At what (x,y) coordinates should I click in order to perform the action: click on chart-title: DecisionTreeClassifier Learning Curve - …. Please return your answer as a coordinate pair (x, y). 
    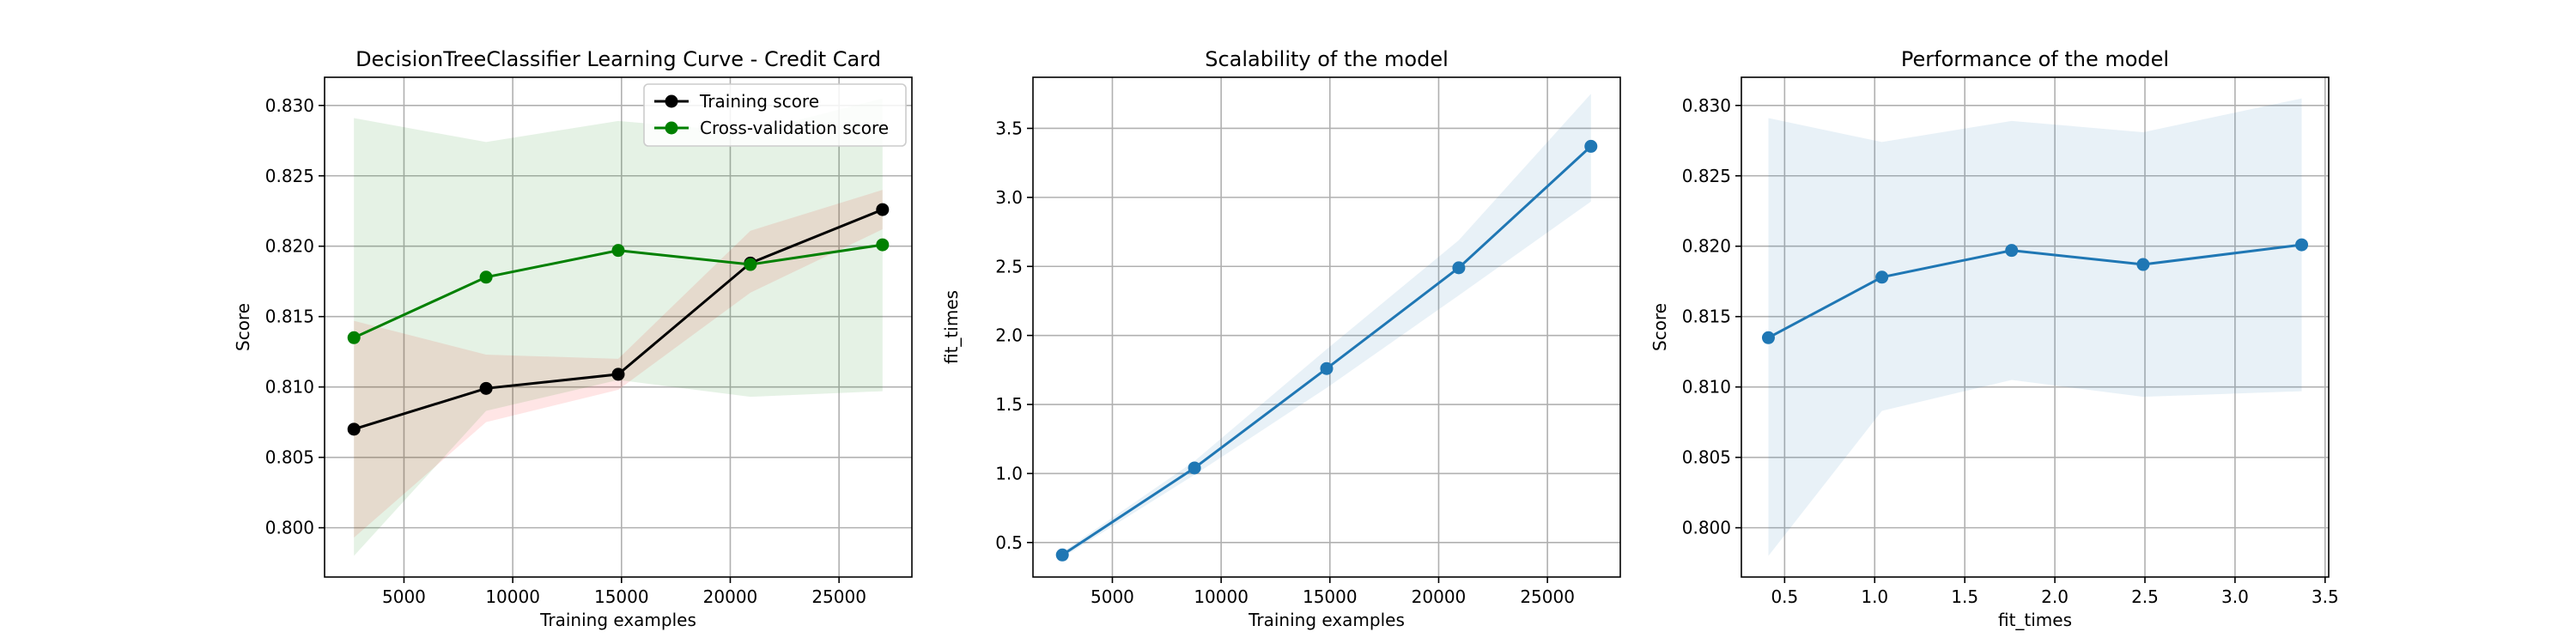
    Looking at the image, I should click on (618, 59).